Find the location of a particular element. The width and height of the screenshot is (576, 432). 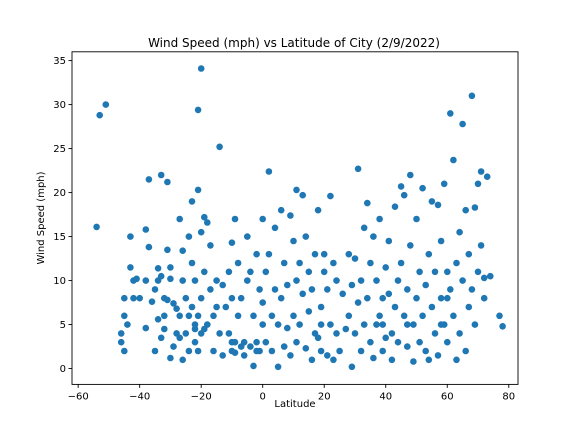

y-axis-ticks: 0 5 10 15 20 25 30 35 is located at coordinates (62, 215).